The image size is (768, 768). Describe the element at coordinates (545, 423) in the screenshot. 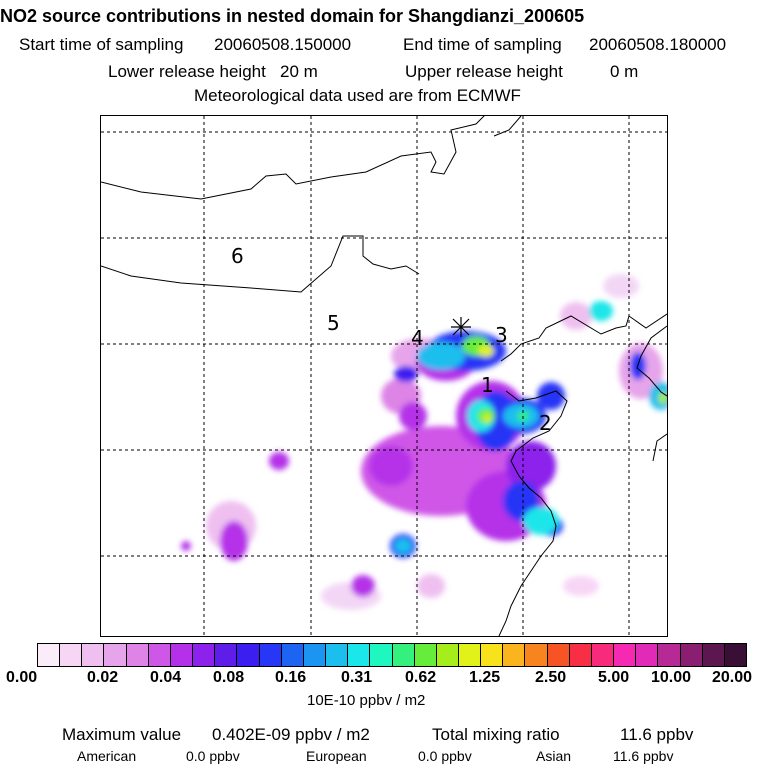

I see `region-label-2: 2` at that location.